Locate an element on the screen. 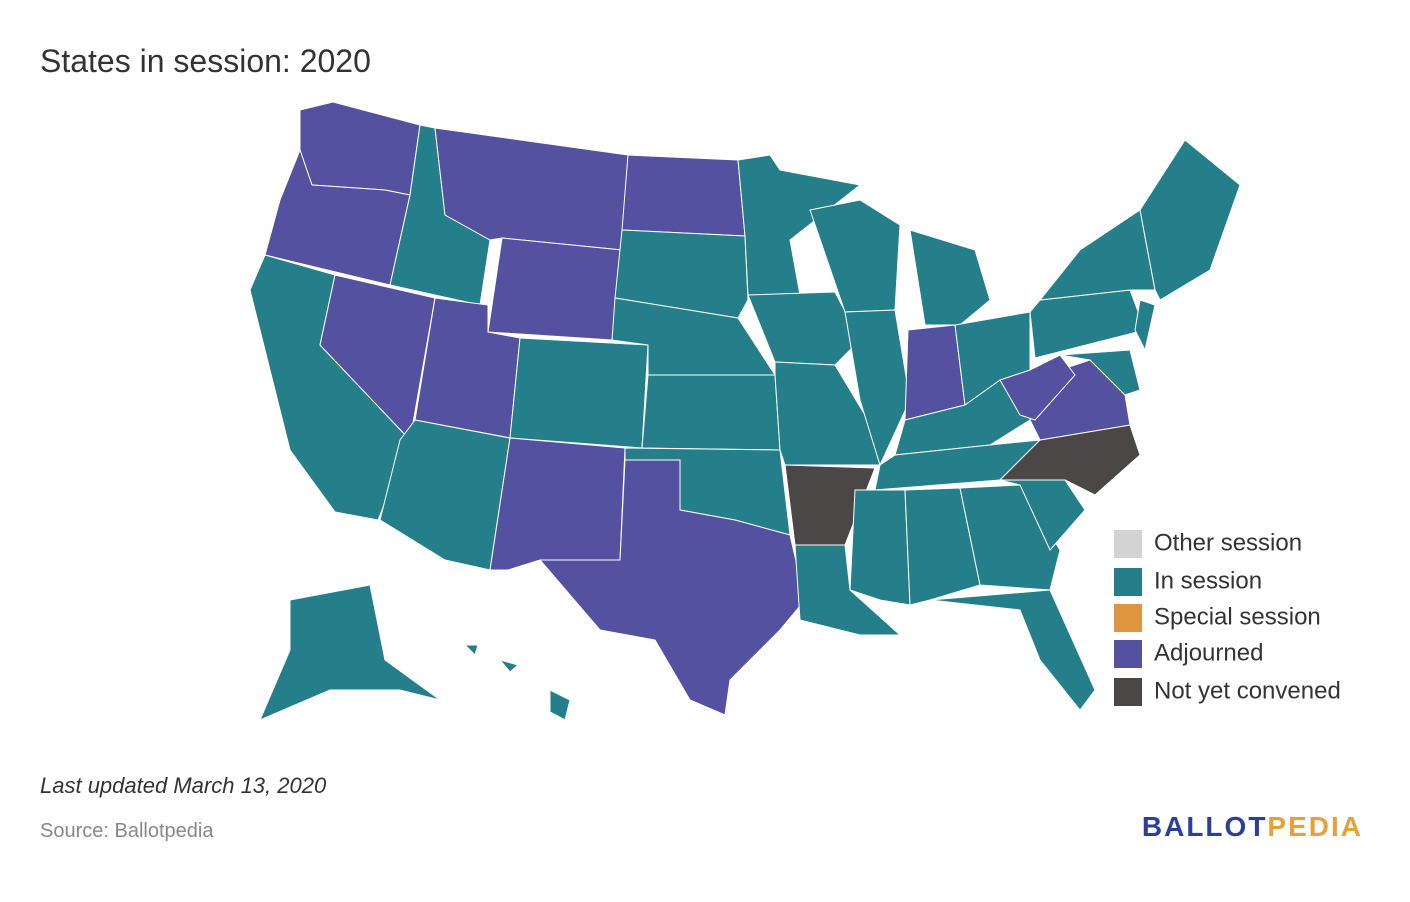  source: Source: Ballotpedia is located at coordinates (127, 831).